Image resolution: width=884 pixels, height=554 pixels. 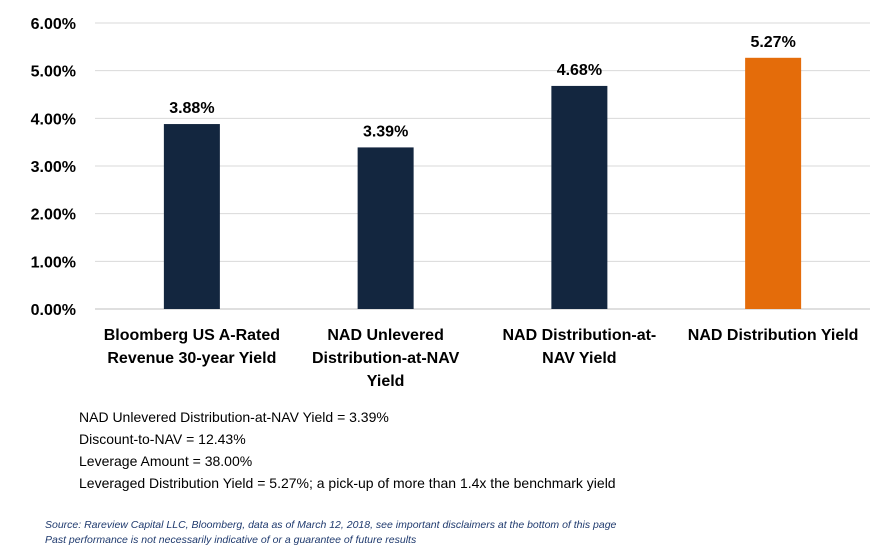 What do you see at coordinates (579, 358) in the screenshot?
I see `x-tick-label: NAV Yield` at bounding box center [579, 358].